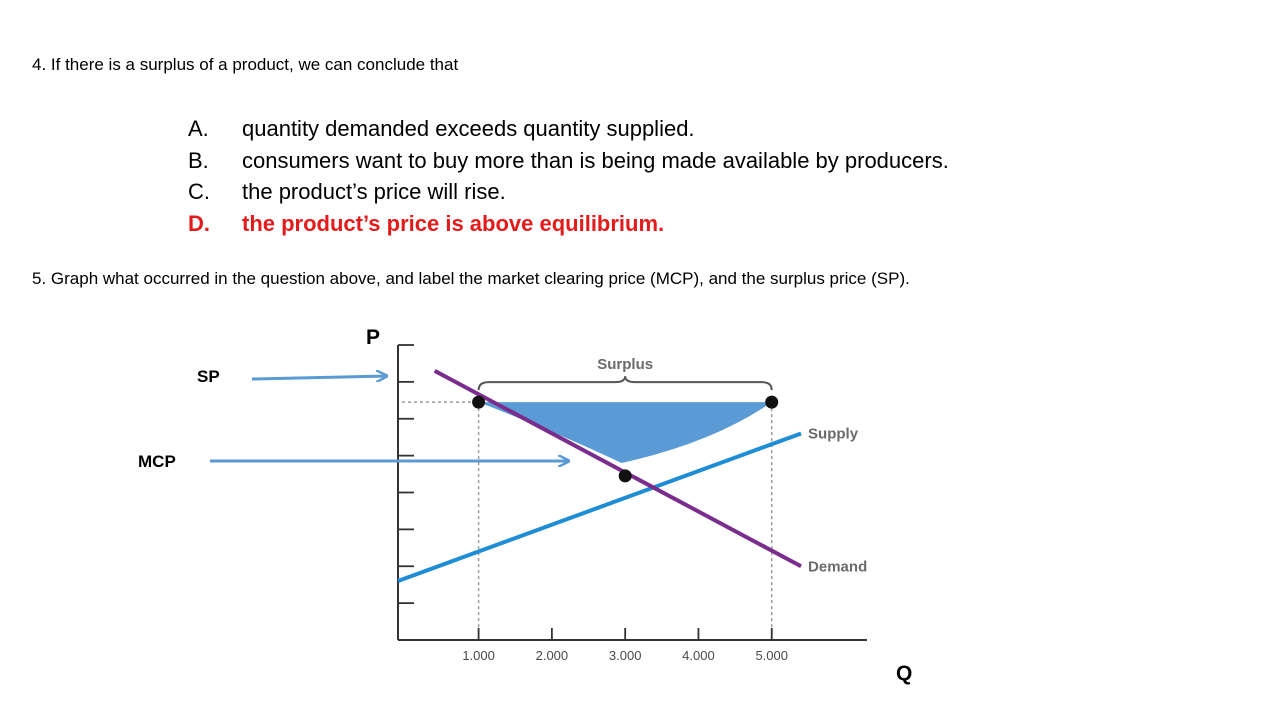  I want to click on mcp-label: MCP, so click(157, 461).